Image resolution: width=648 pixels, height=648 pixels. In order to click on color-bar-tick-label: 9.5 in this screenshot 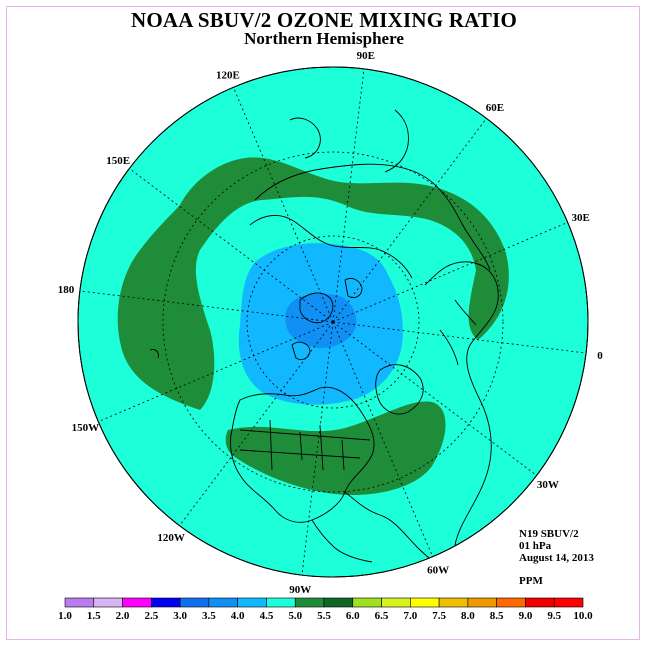, I will do `click(554, 616)`.